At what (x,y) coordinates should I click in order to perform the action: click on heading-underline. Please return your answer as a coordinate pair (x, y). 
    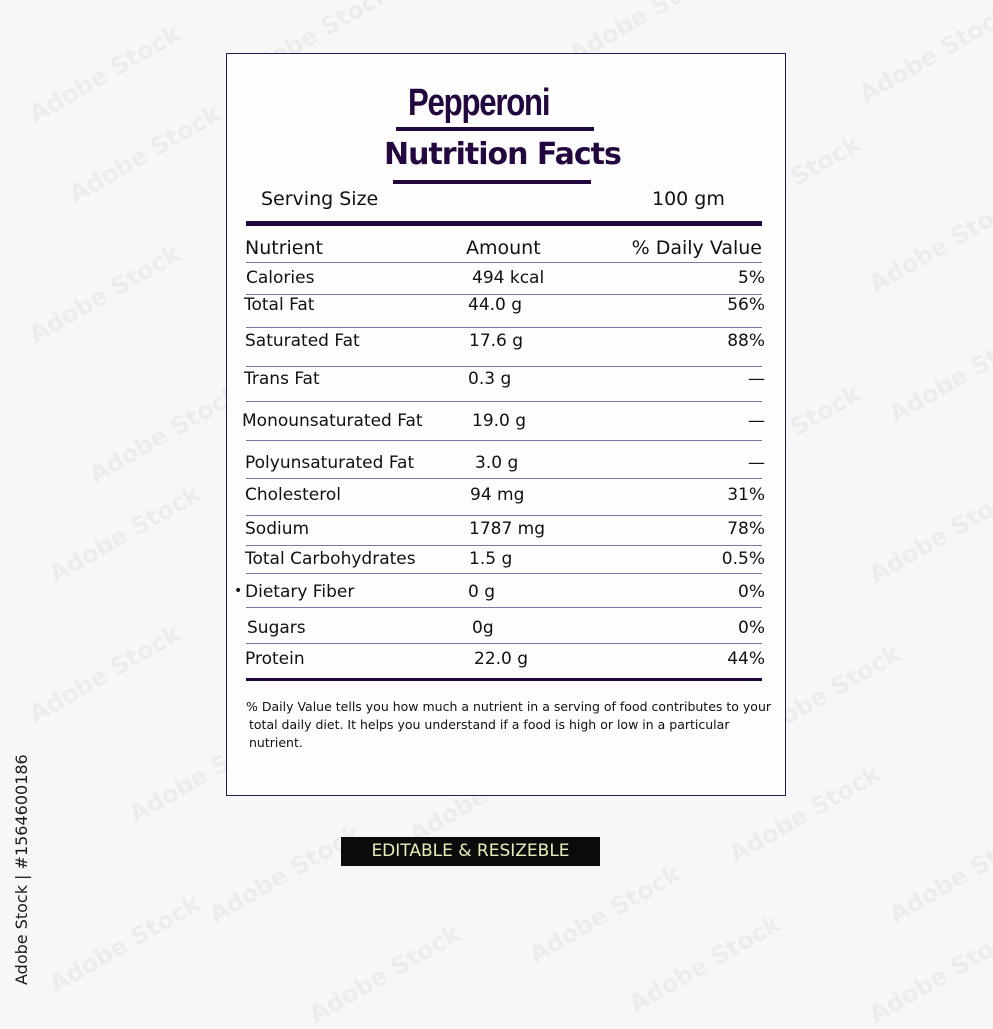
    Looking at the image, I should click on (492, 182).